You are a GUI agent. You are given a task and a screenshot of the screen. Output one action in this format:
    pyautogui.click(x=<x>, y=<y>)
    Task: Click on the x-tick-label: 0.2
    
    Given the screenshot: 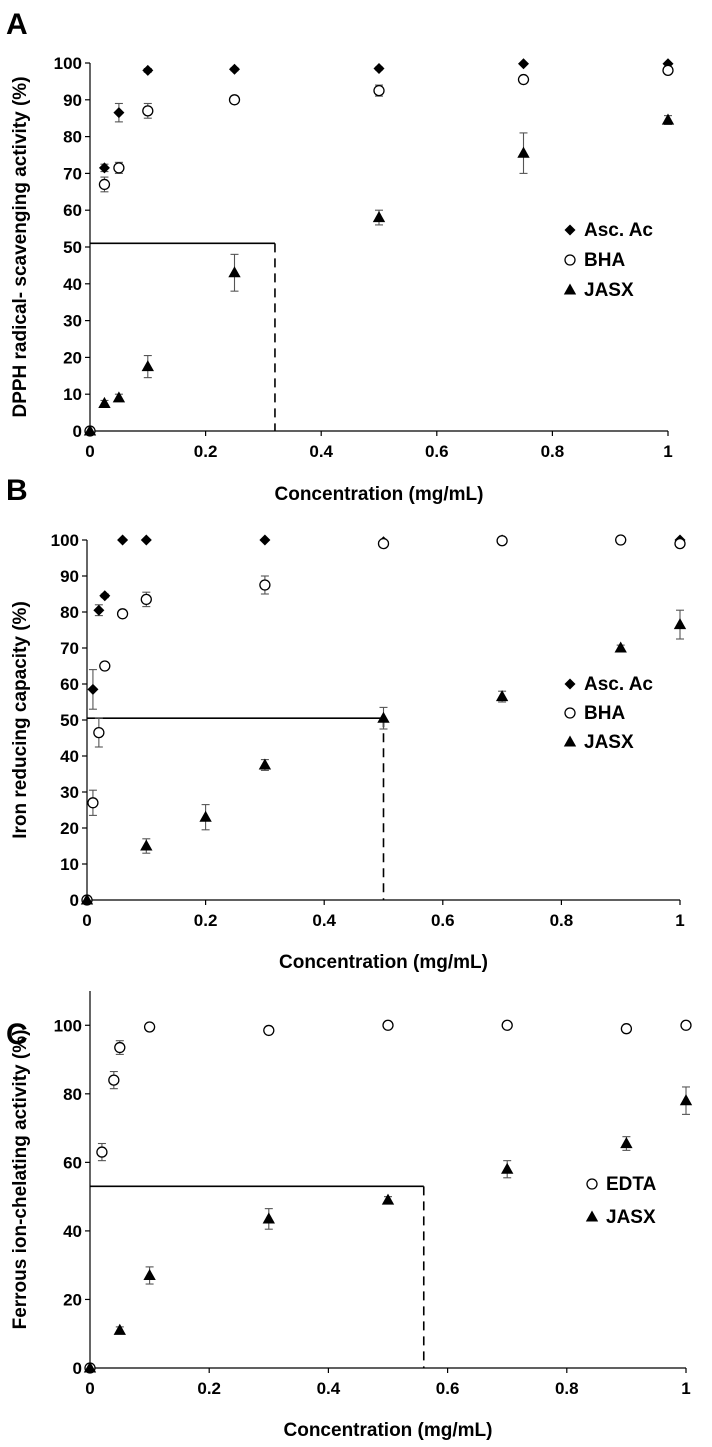 What is the action you would take?
    pyautogui.click(x=206, y=451)
    